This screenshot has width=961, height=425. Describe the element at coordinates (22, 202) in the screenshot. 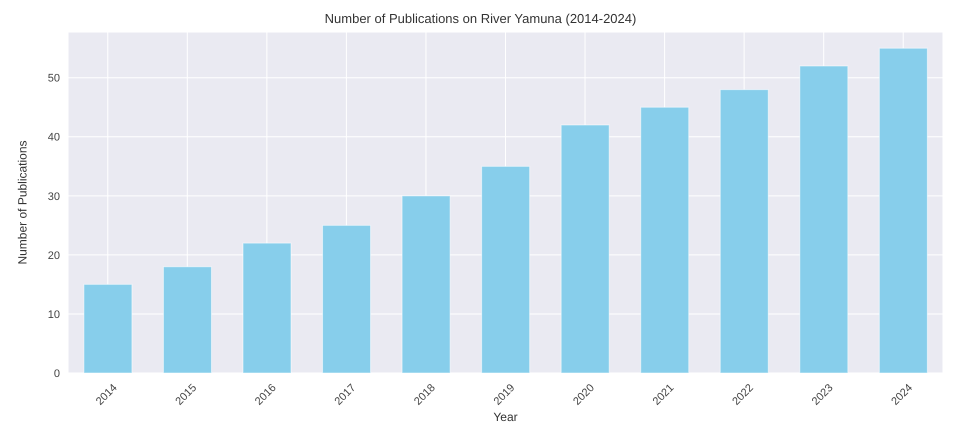

I see `y-axis-title: Number of Publications` at that location.